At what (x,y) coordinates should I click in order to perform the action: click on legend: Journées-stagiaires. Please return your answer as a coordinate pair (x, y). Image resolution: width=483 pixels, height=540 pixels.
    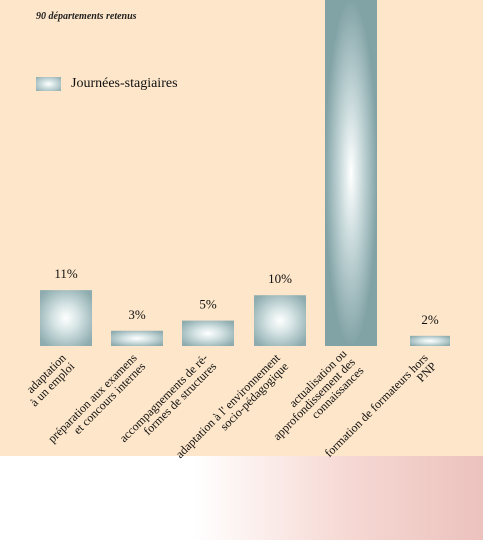
    Looking at the image, I should click on (107, 84).